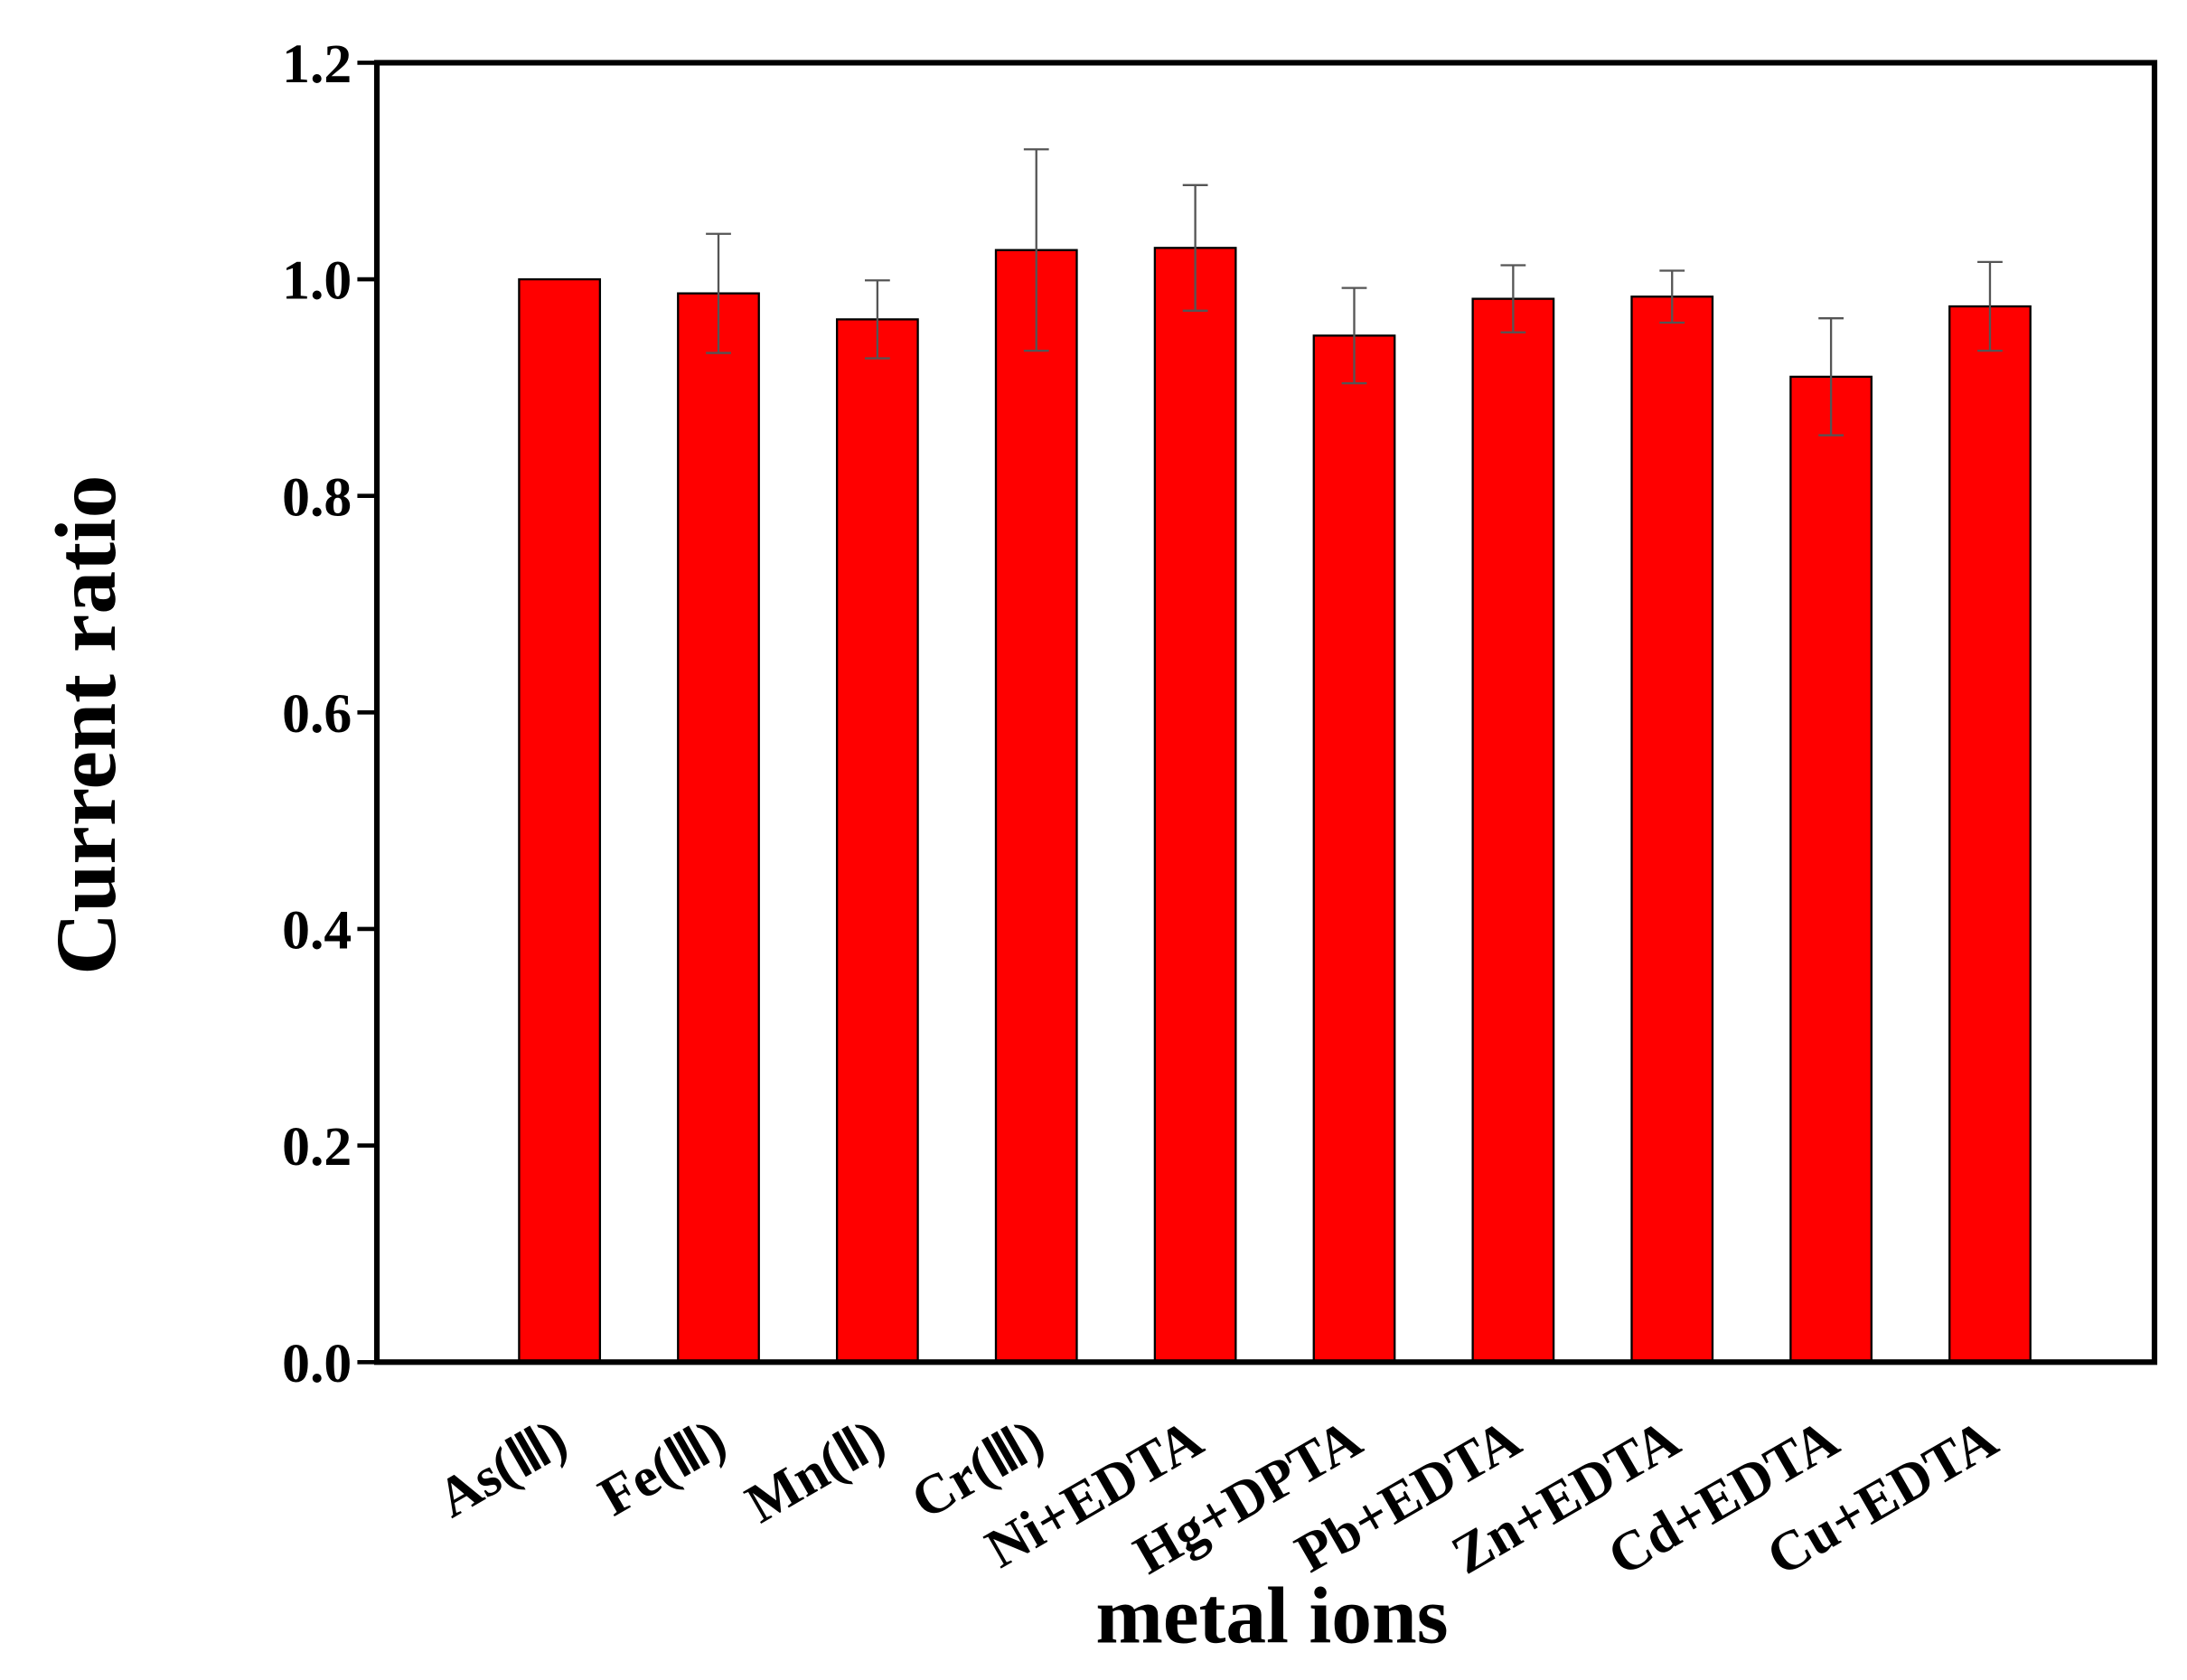 Image resolution: width=2187 pixels, height=1680 pixels. What do you see at coordinates (317, 1363) in the screenshot?
I see `y-tick-label: 0.0` at bounding box center [317, 1363].